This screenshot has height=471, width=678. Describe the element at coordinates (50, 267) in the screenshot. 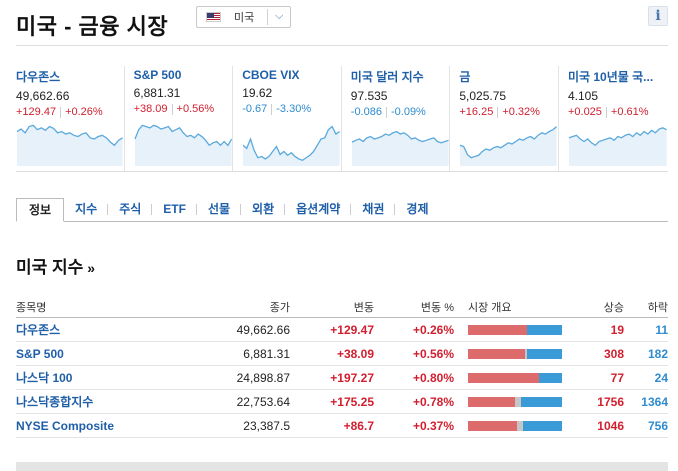

I see `section-title-text: 미국 지수` at that location.